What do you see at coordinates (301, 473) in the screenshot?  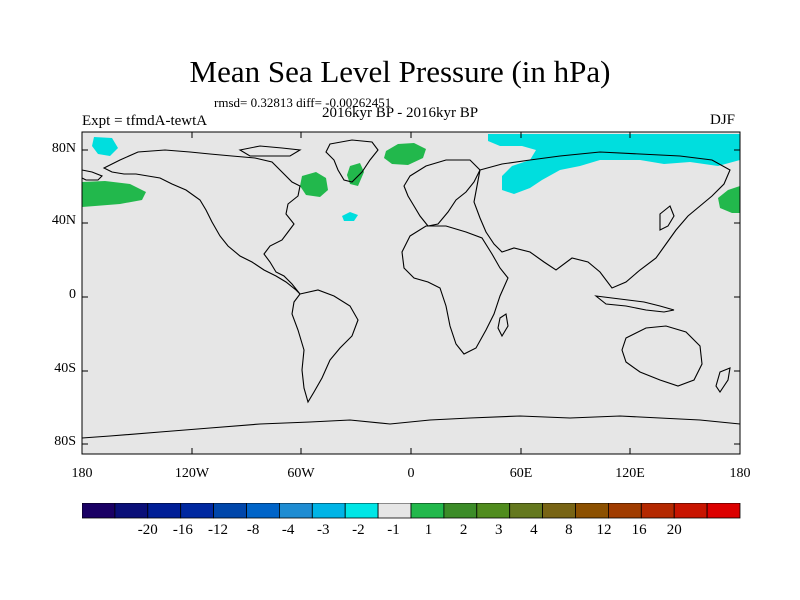 I see `lon-label-60w: 60W` at bounding box center [301, 473].